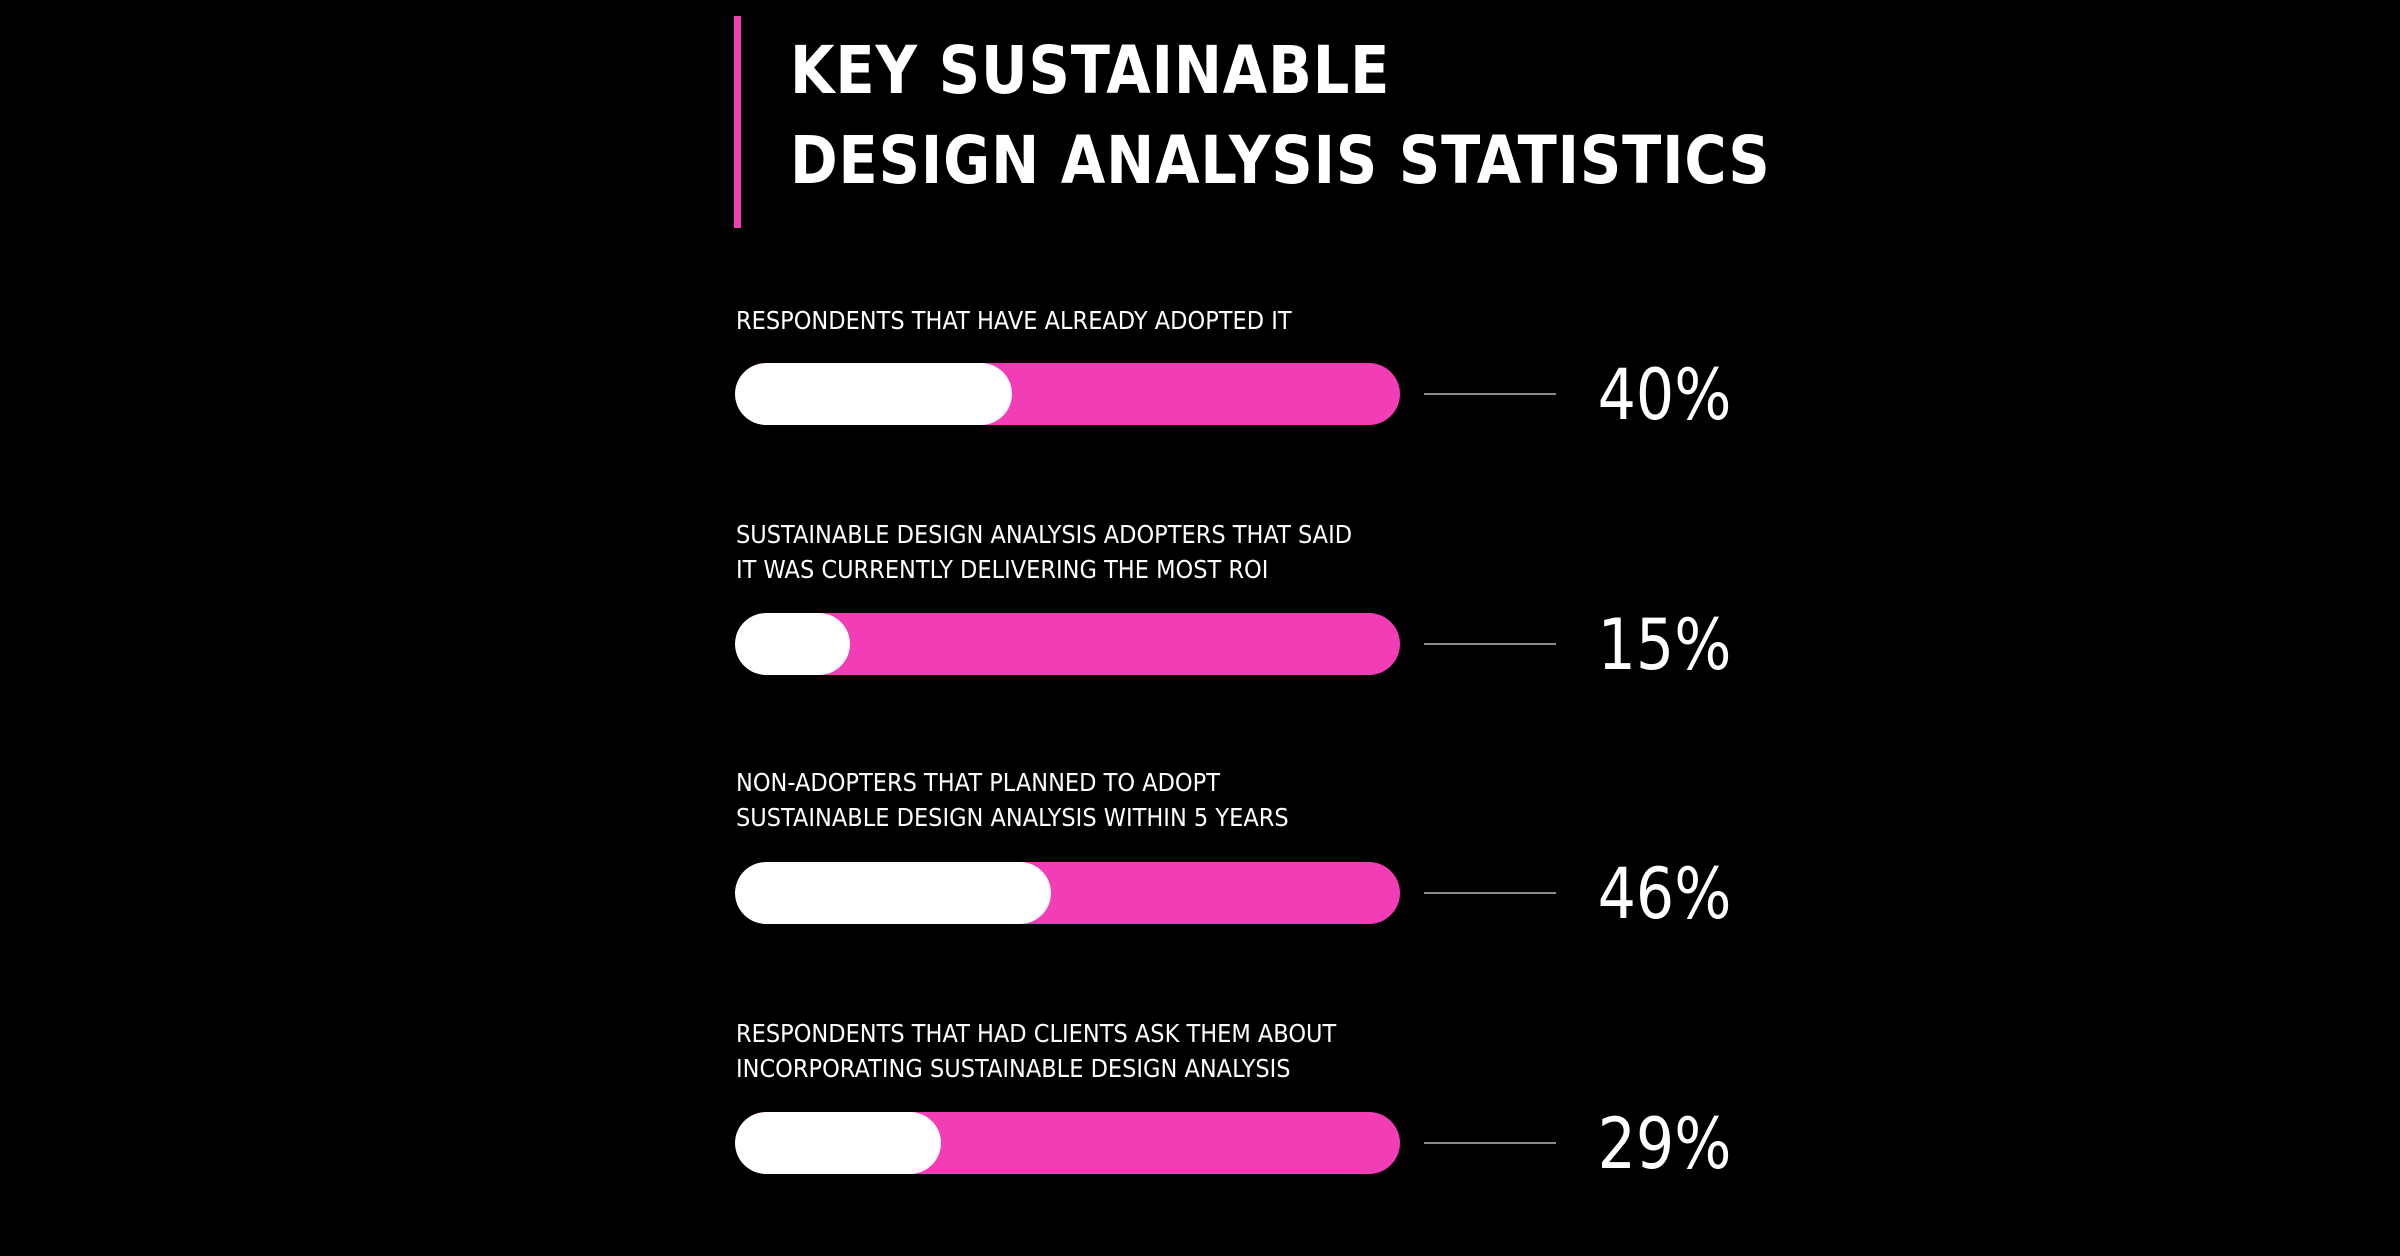  Describe the element at coordinates (978, 782) in the screenshot. I see `stat-label-line: NON-ADOPTERS THAT PLANNED TO ADOPT` at that location.